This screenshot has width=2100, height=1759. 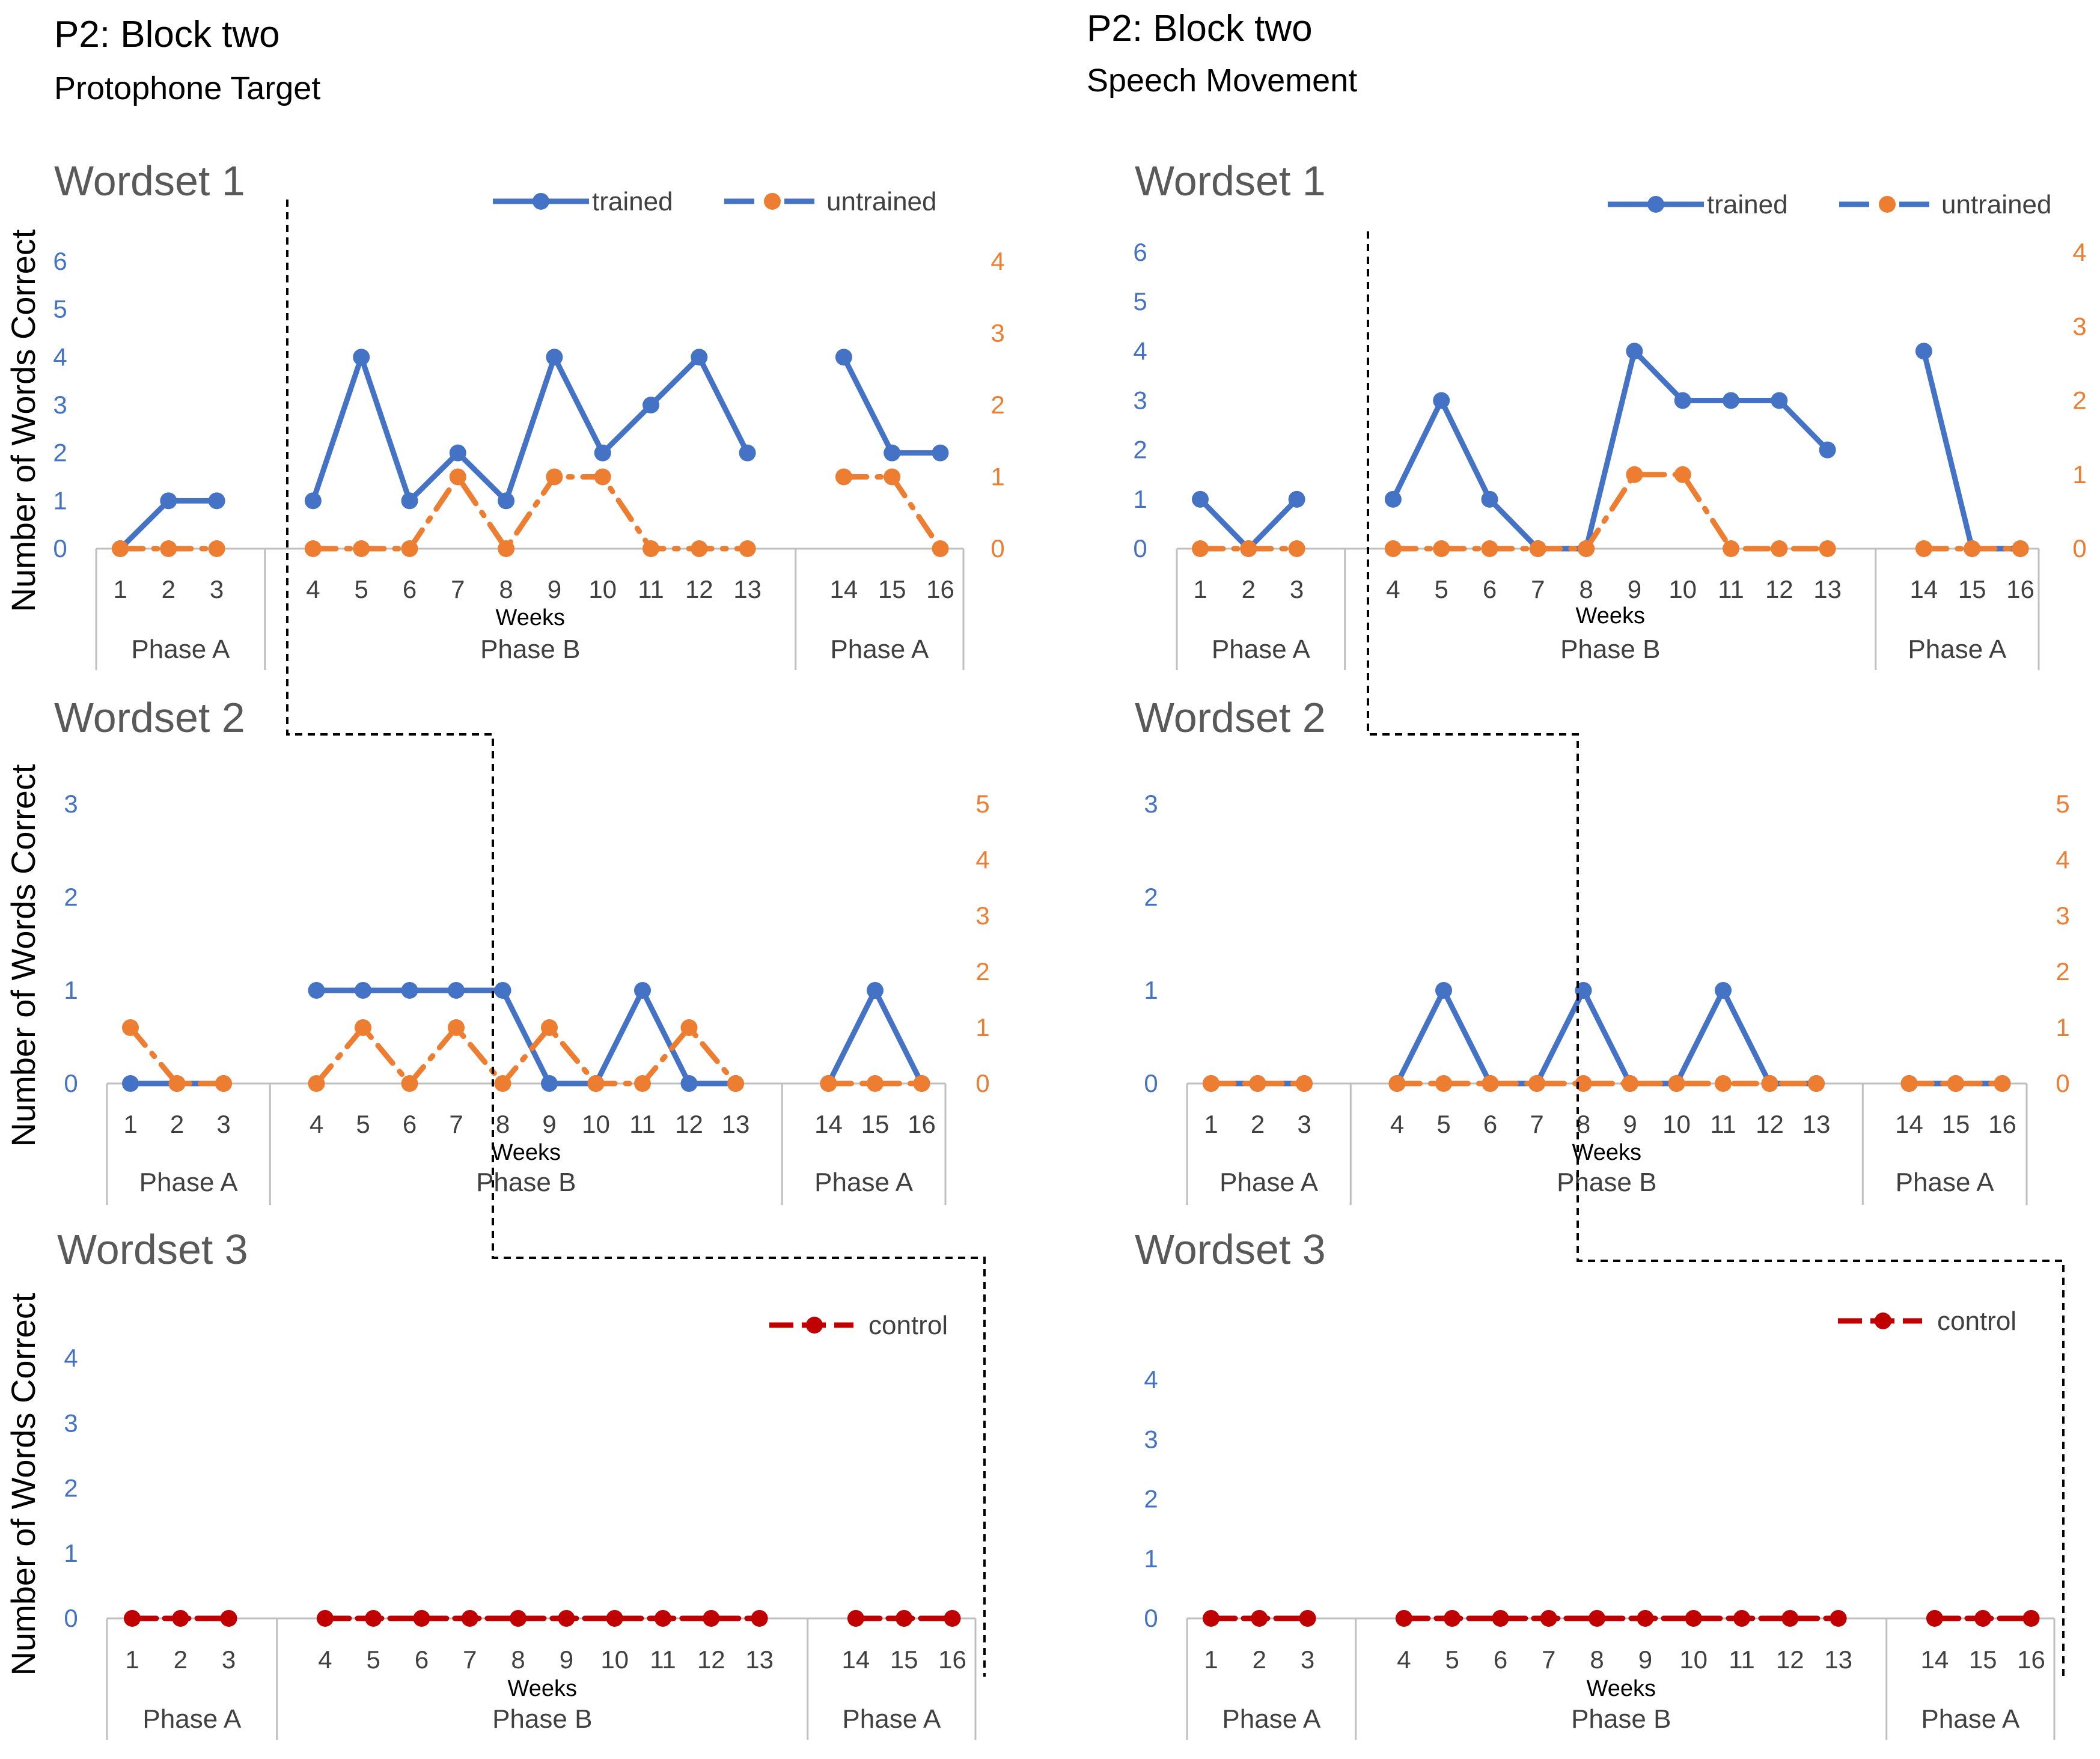 What do you see at coordinates (542, 1719) in the screenshot?
I see `phase-label: Phase B` at bounding box center [542, 1719].